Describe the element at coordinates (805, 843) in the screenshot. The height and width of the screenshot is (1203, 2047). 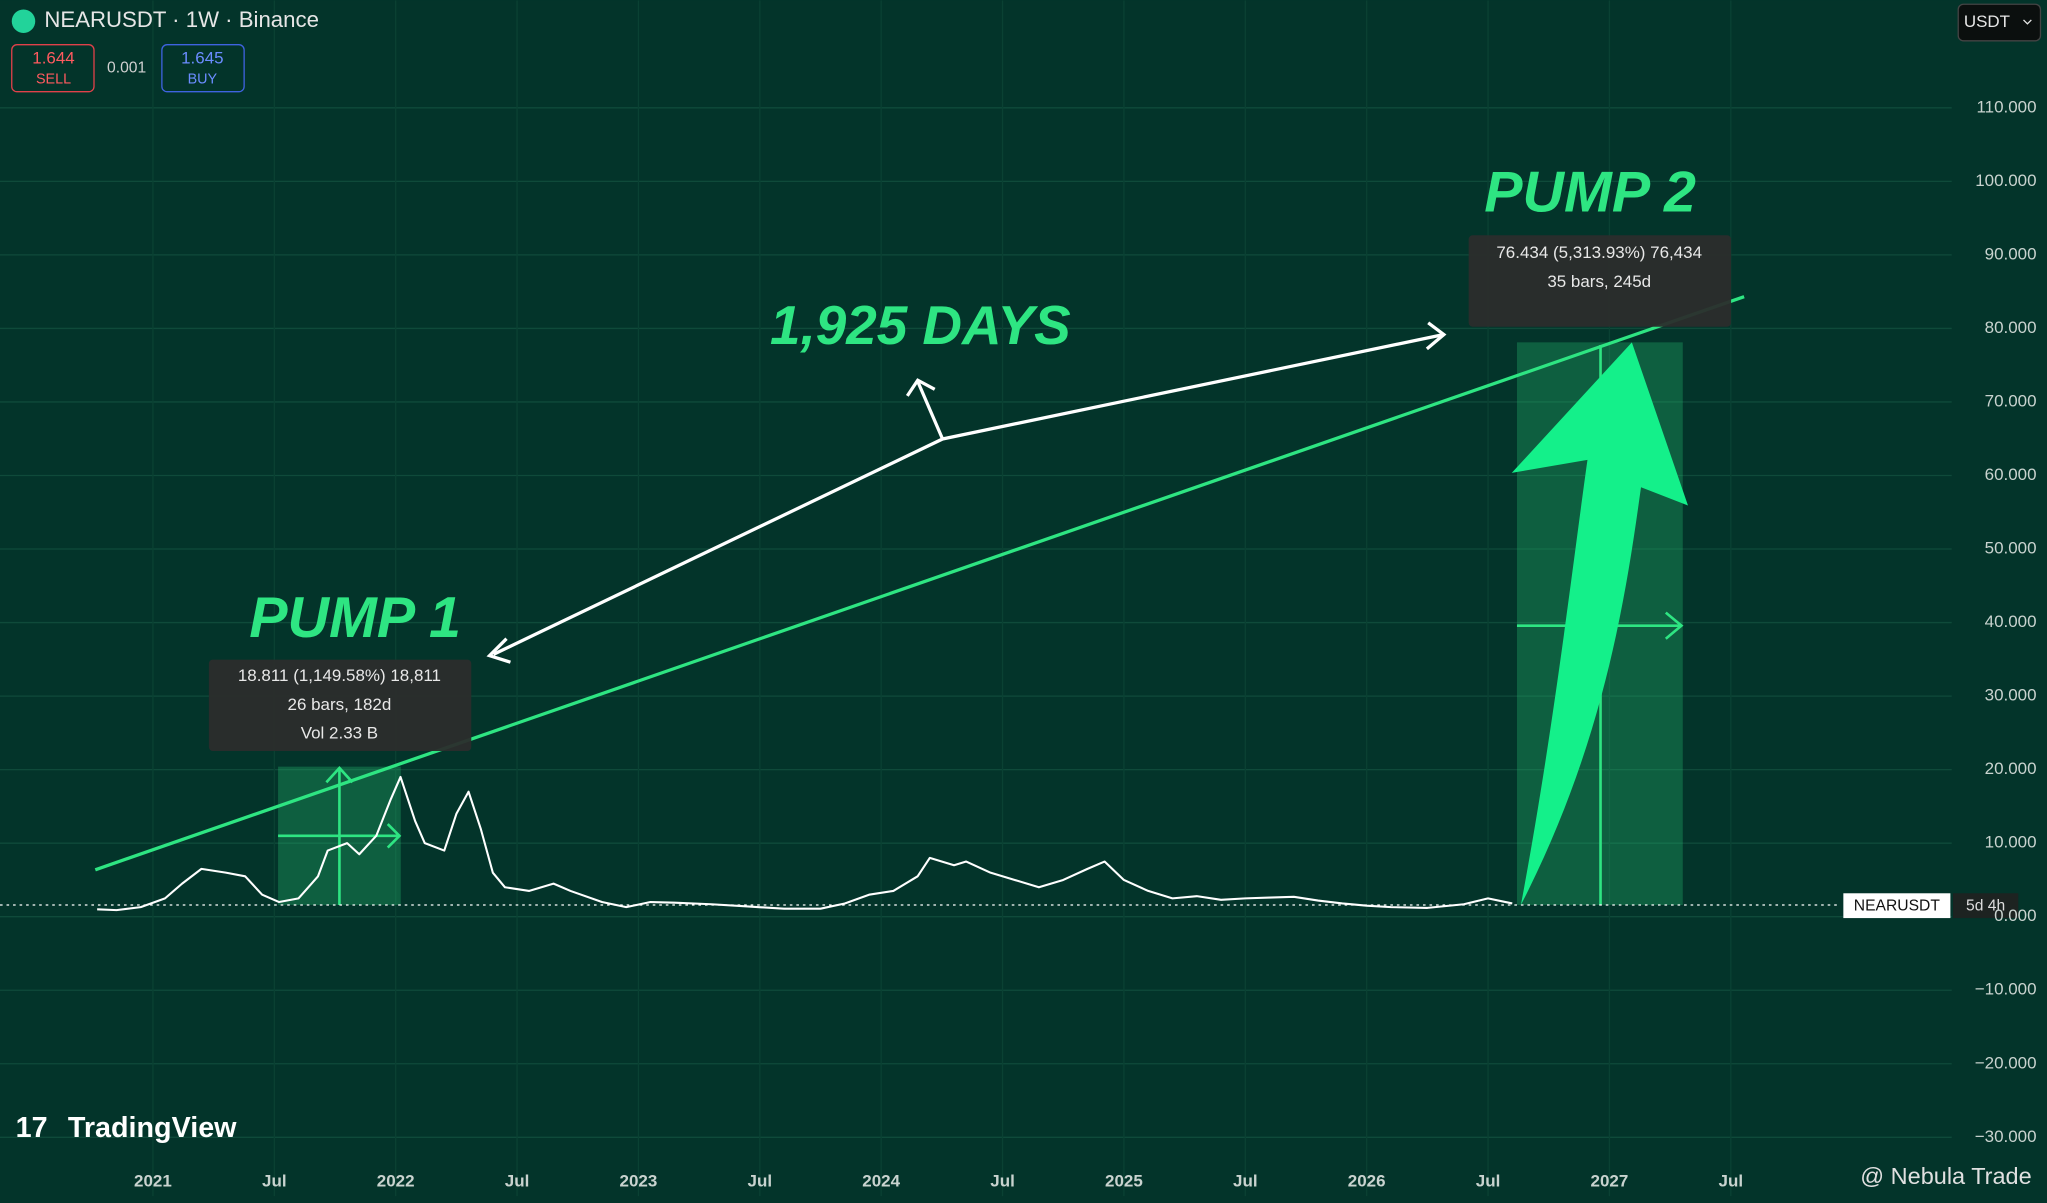
I see `price-line-series` at that location.